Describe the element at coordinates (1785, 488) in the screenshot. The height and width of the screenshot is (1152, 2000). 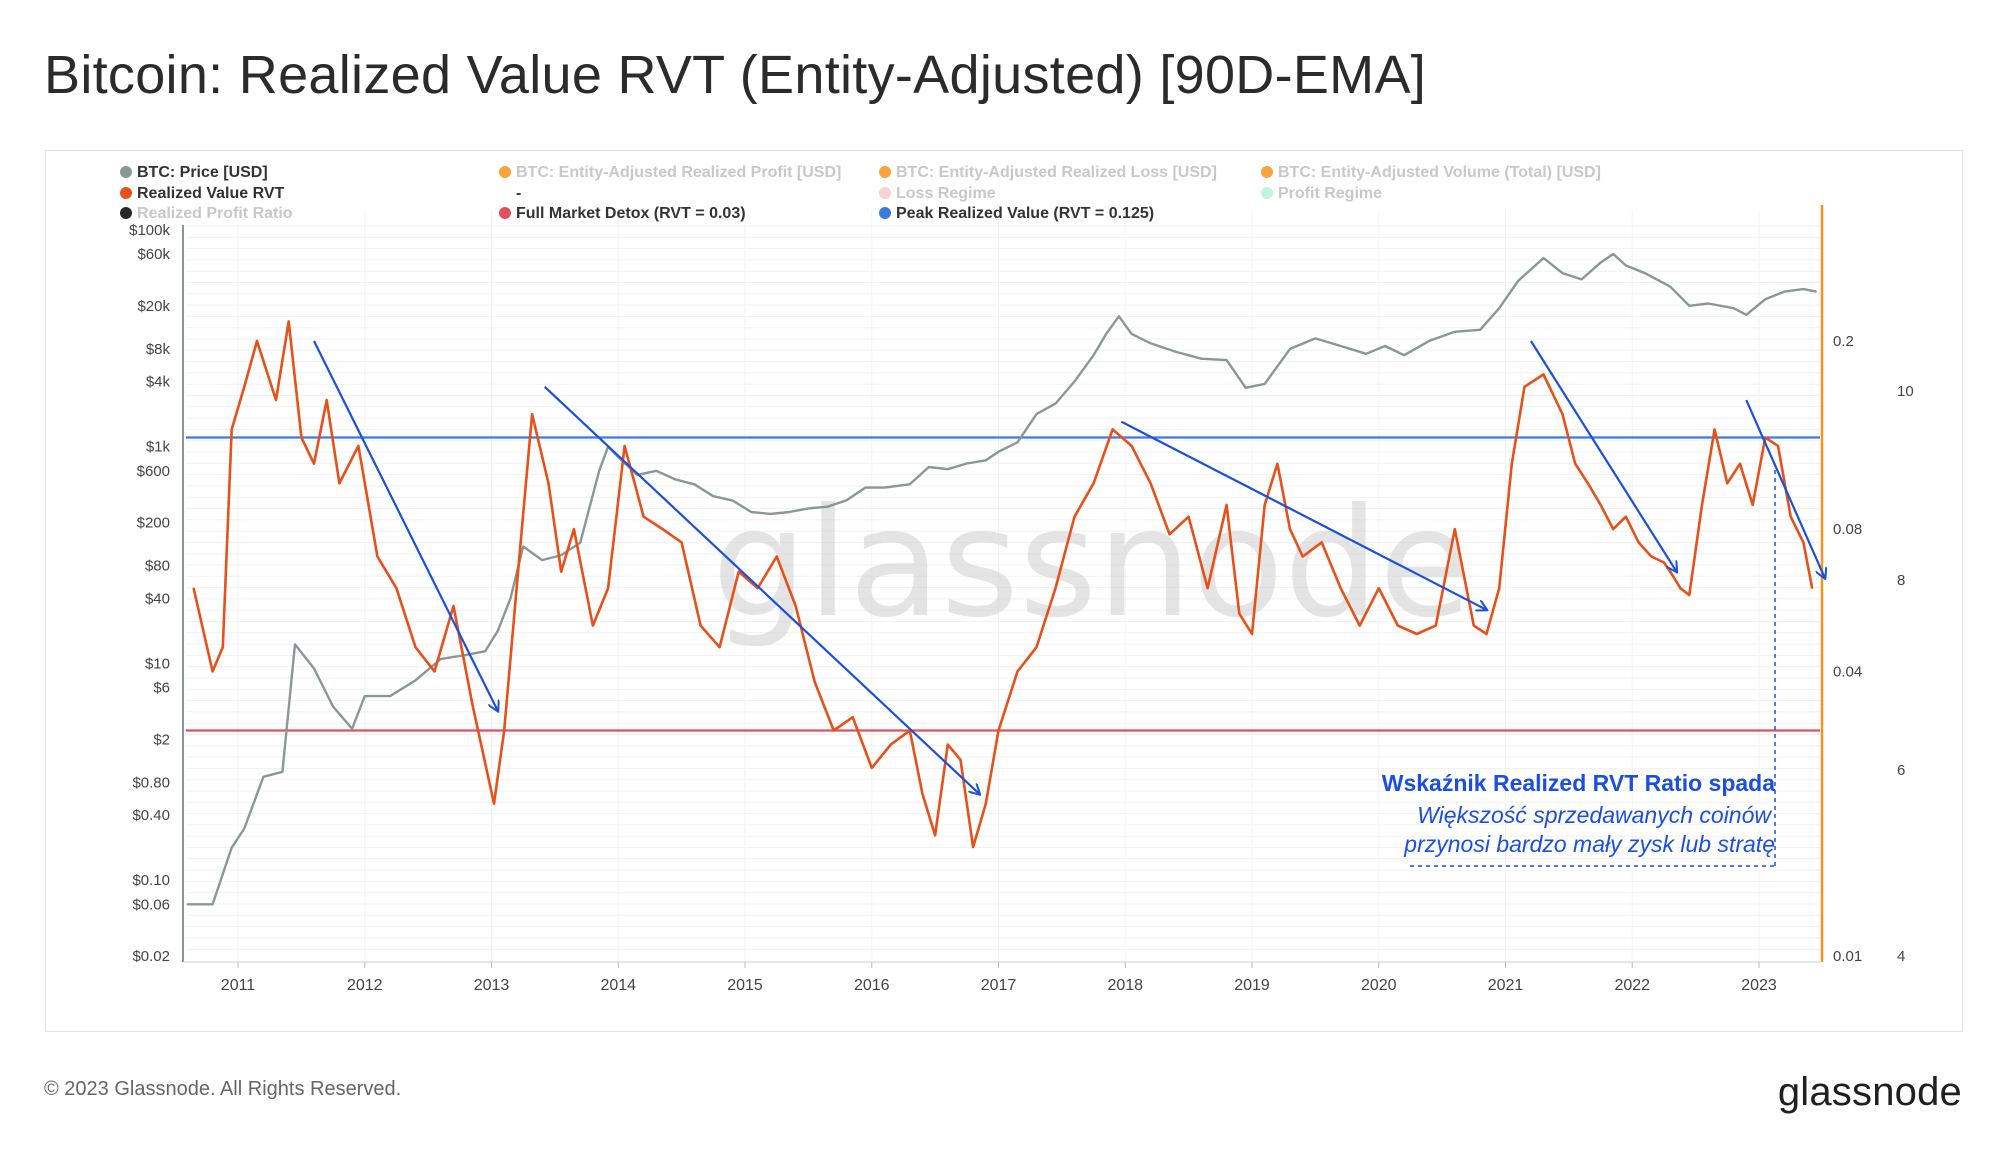
I see `trend-arrow` at that location.